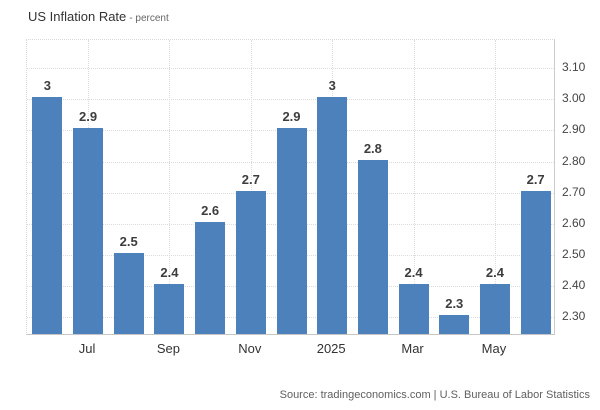  I want to click on chart-title-suffix: - percent, so click(149, 18).